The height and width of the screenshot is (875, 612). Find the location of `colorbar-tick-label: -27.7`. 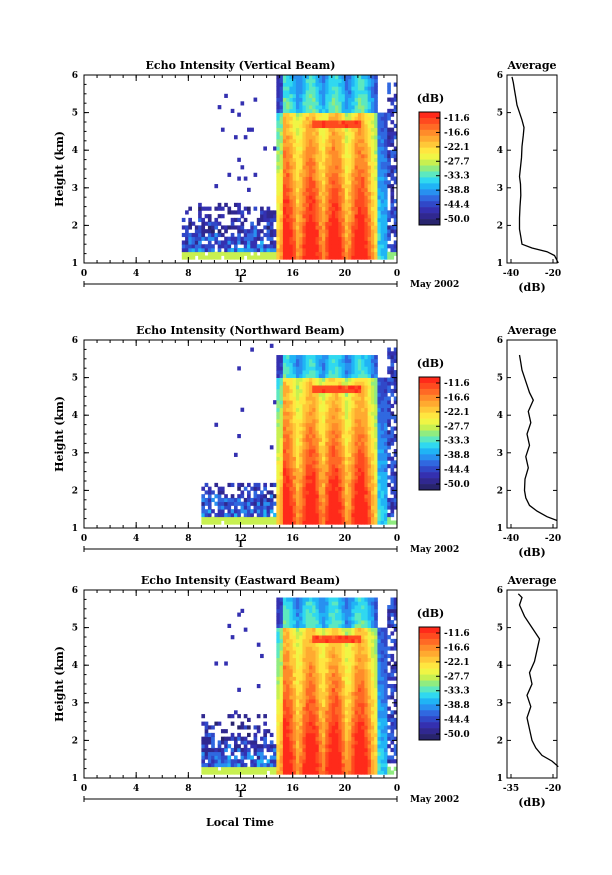

colorbar-tick-label: -27.7 is located at coordinates (457, 162).